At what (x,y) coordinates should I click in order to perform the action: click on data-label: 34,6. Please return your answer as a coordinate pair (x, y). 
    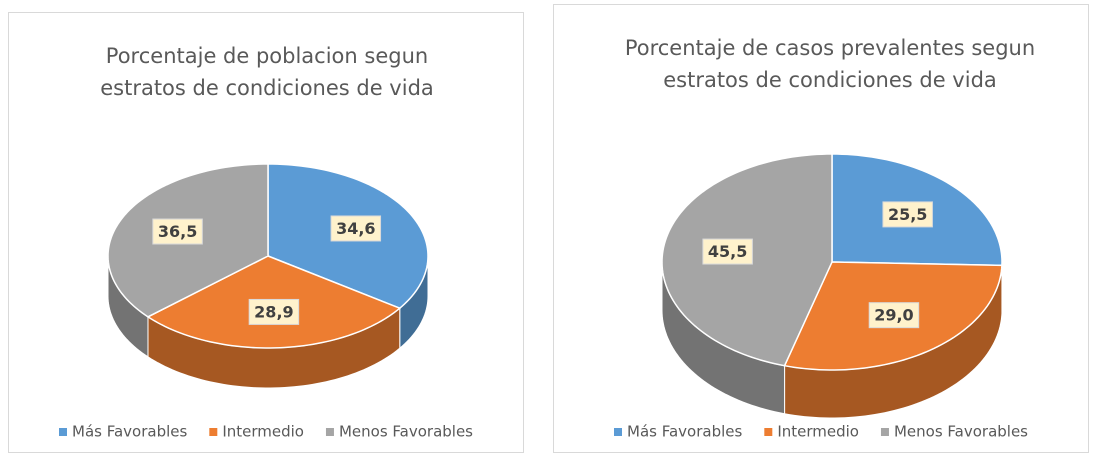
    Looking at the image, I should click on (355, 228).